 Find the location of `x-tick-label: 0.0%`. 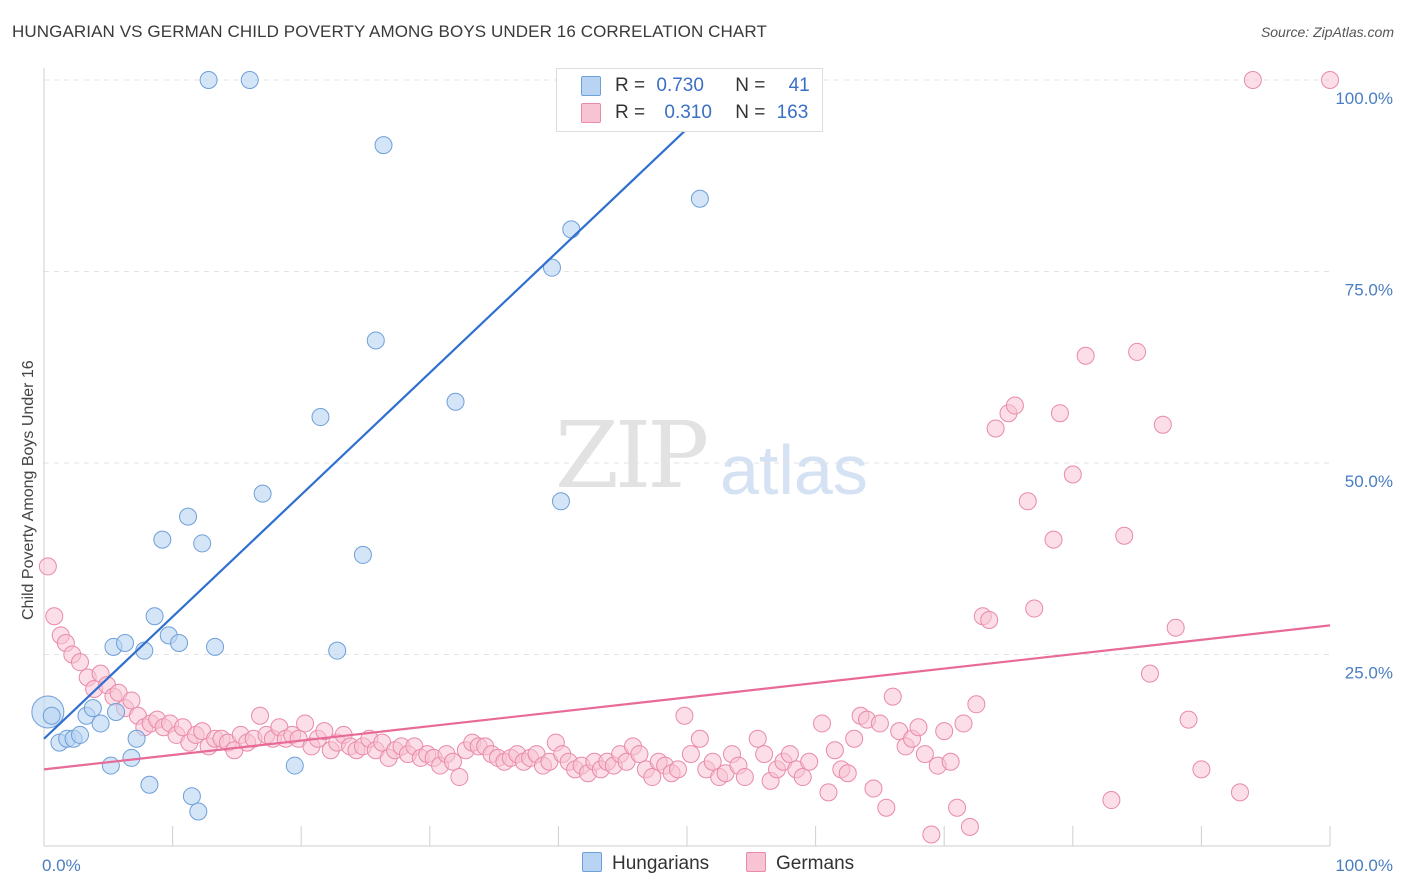

x-tick-label: 0.0% is located at coordinates (61, 865).